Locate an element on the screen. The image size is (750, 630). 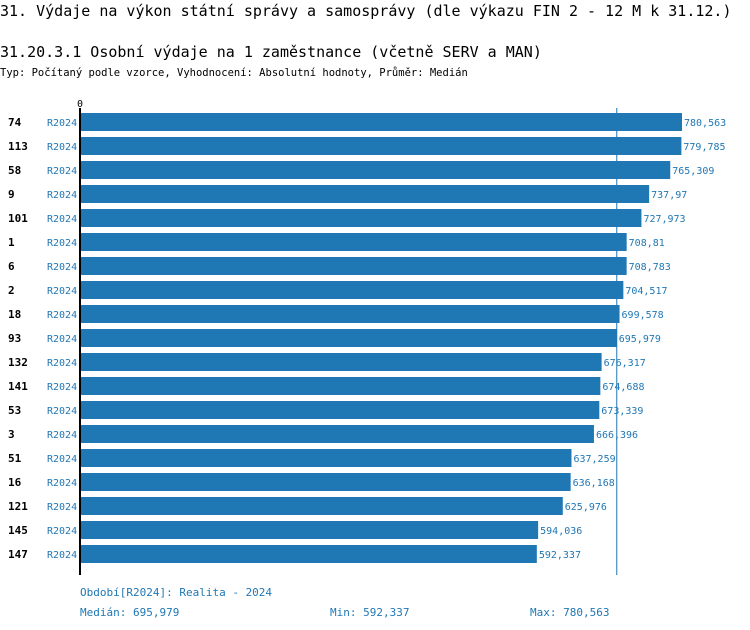
footer-min: Min: 592,337 is located at coordinates (370, 612).